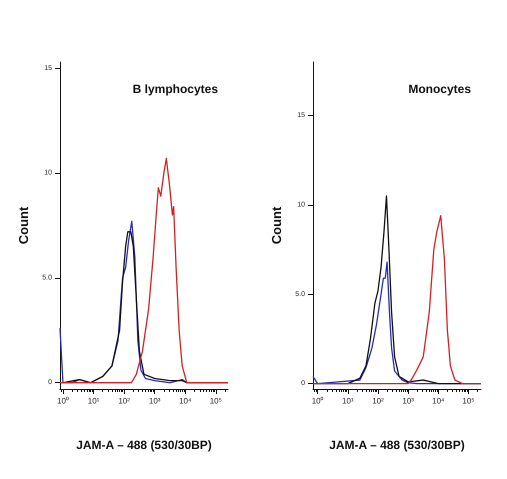  Describe the element at coordinates (175, 89) in the screenshot. I see `text: B lymphocytes` at that location.